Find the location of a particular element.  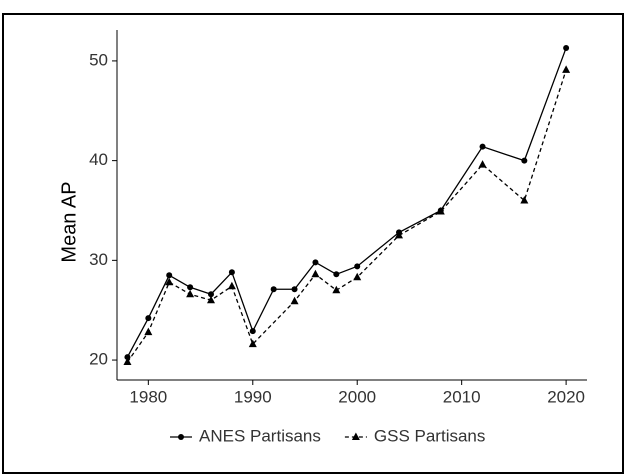

legend-label: GSS Partisans is located at coordinates (430, 435).